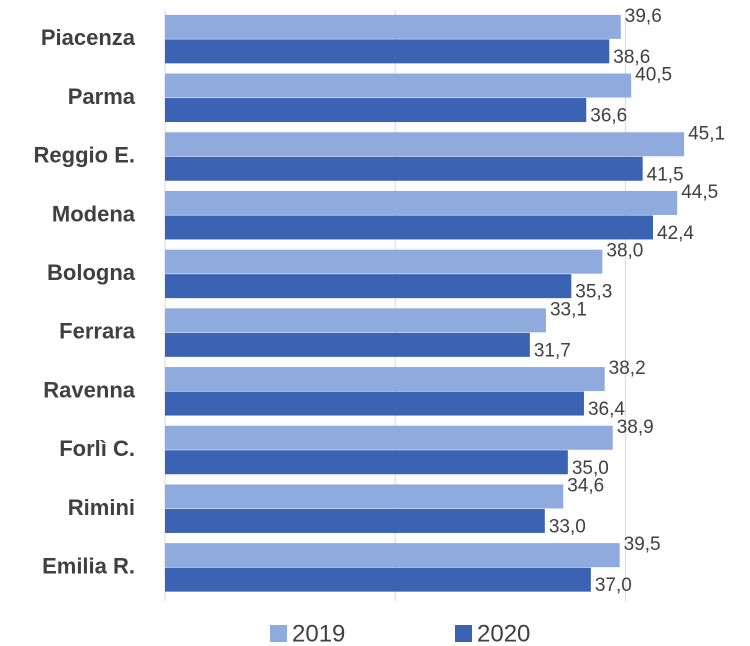  What do you see at coordinates (606, 409) in the screenshot?
I see `value-label: 36,4` at bounding box center [606, 409].